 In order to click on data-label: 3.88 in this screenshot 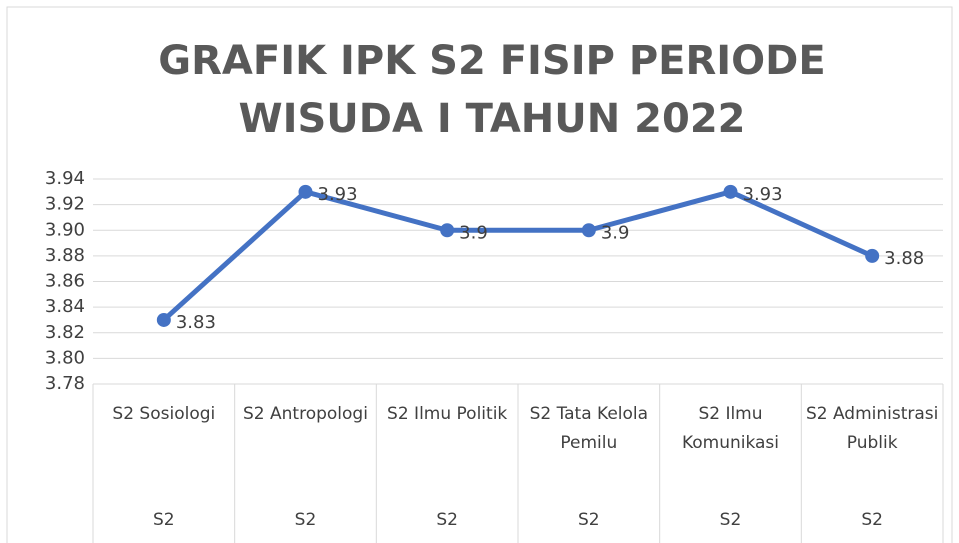, I will do `click(904, 258)`.